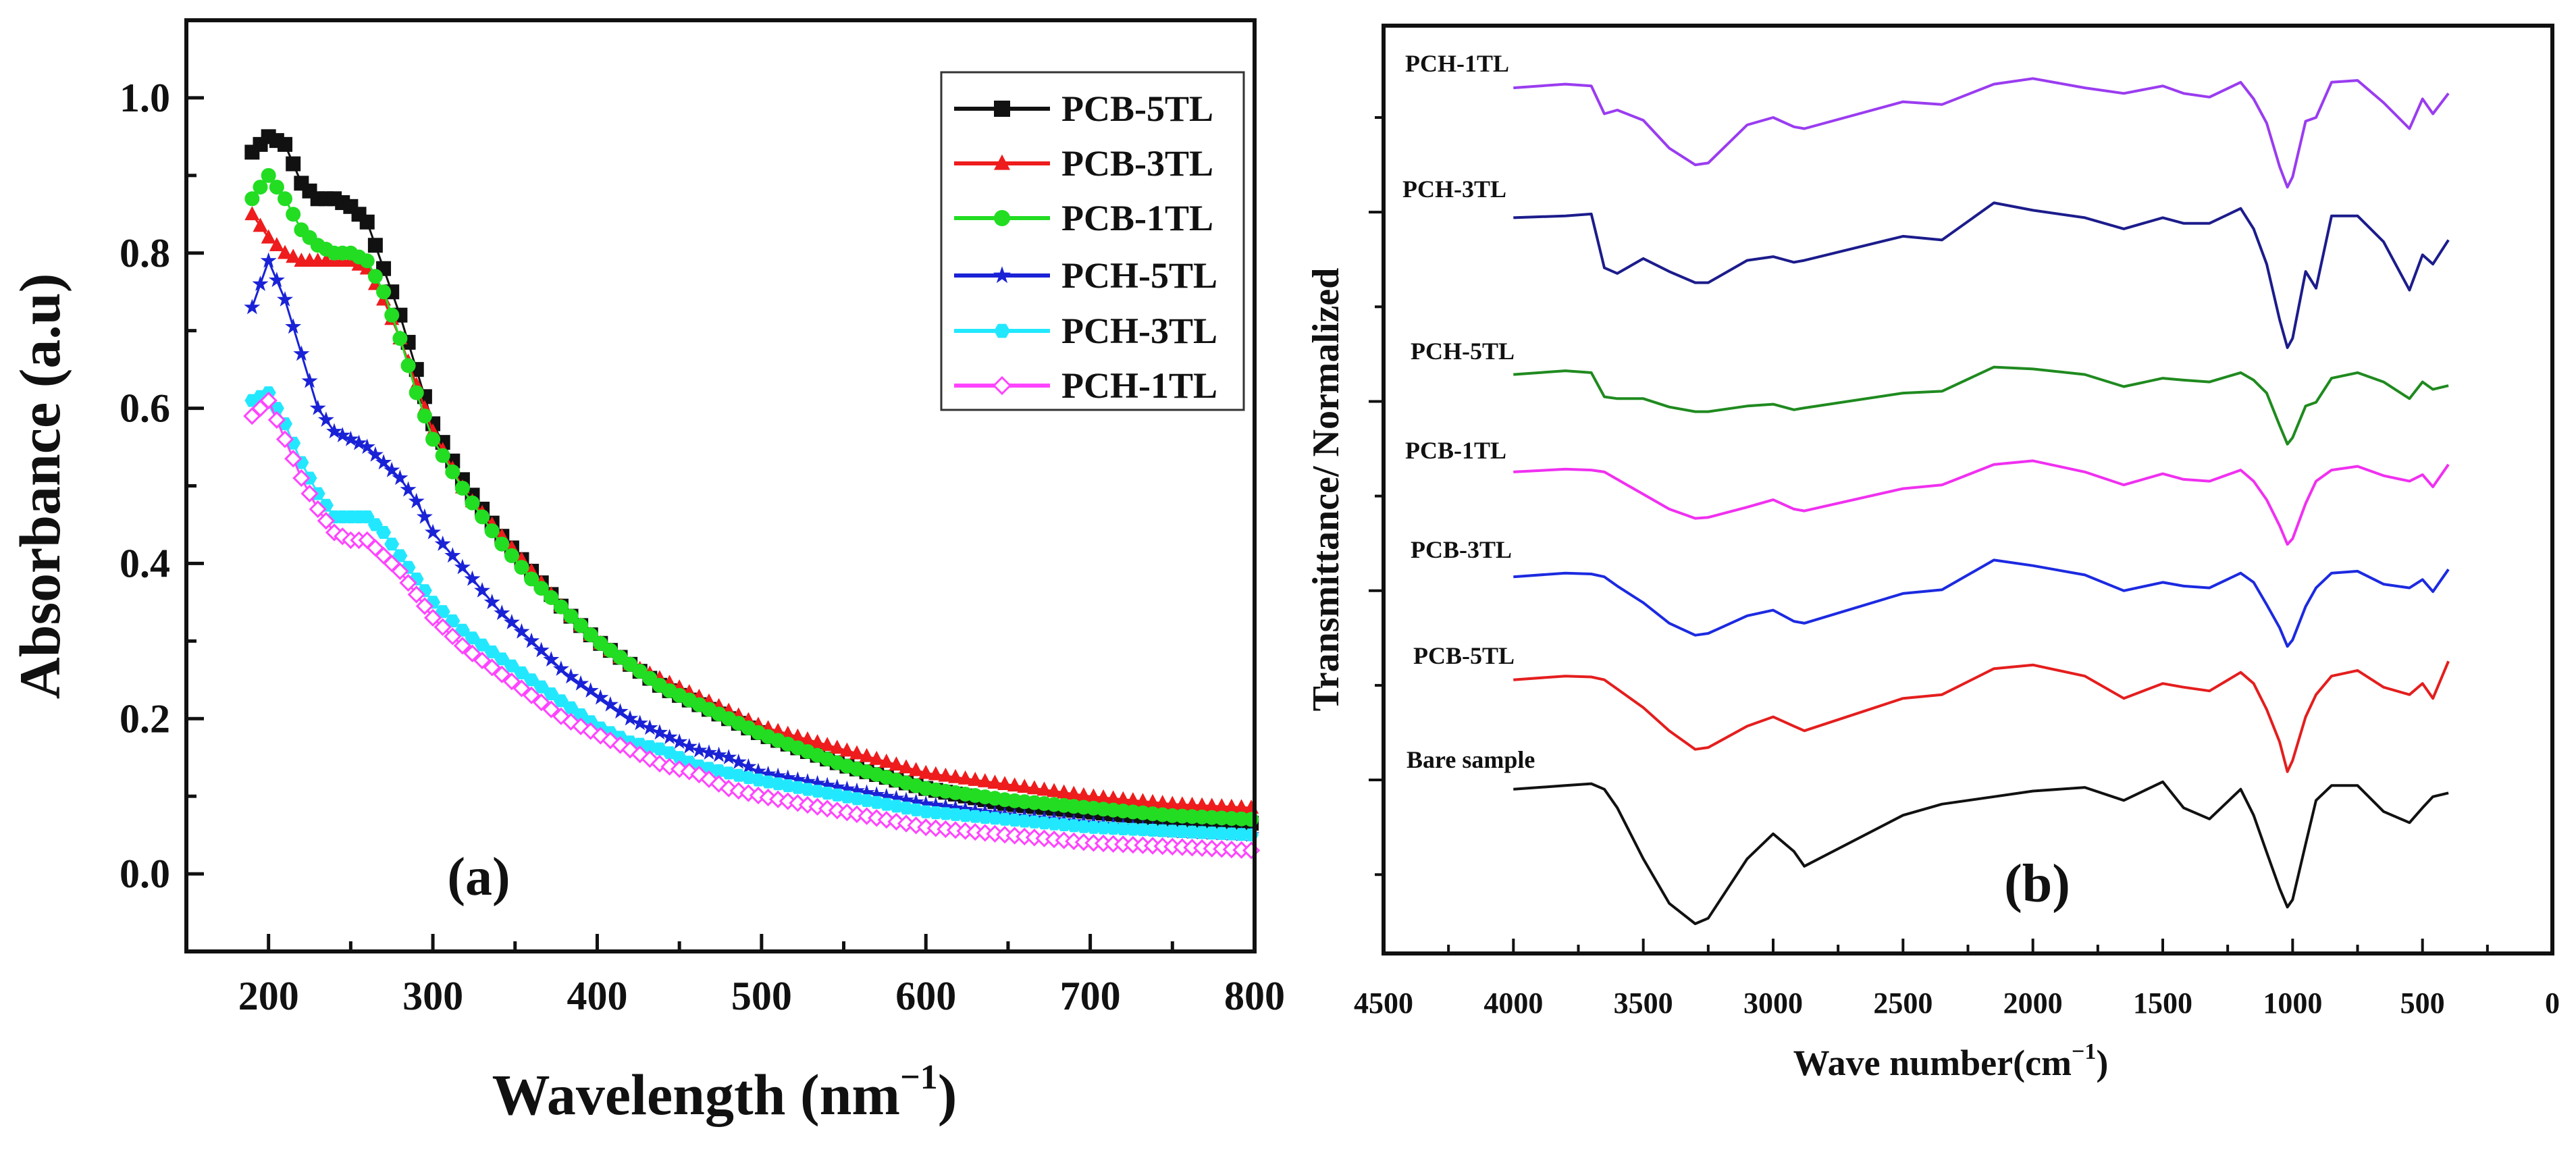 This screenshot has height=1152, width=2576. I want to click on legend-box, so click(1092, 241).